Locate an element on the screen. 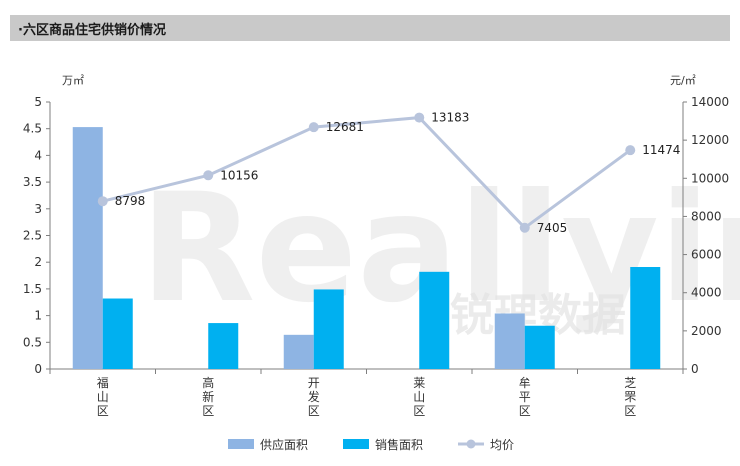 This screenshot has height=466, width=740. y-right-tick-label: 0 is located at coordinates (695, 369).